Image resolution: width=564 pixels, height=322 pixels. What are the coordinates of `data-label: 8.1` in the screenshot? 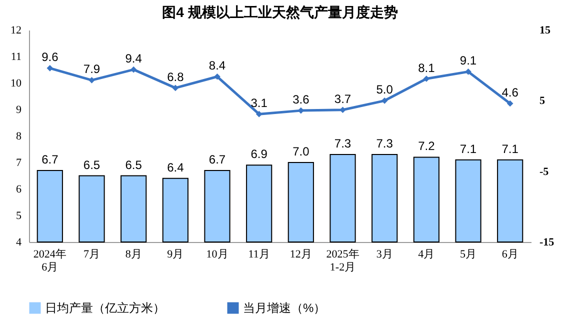 It's located at (427, 67).